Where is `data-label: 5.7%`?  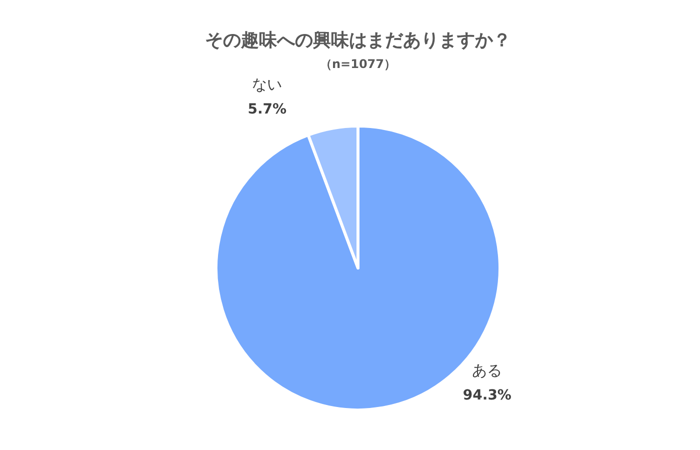 data-label: 5.7% is located at coordinates (267, 110).